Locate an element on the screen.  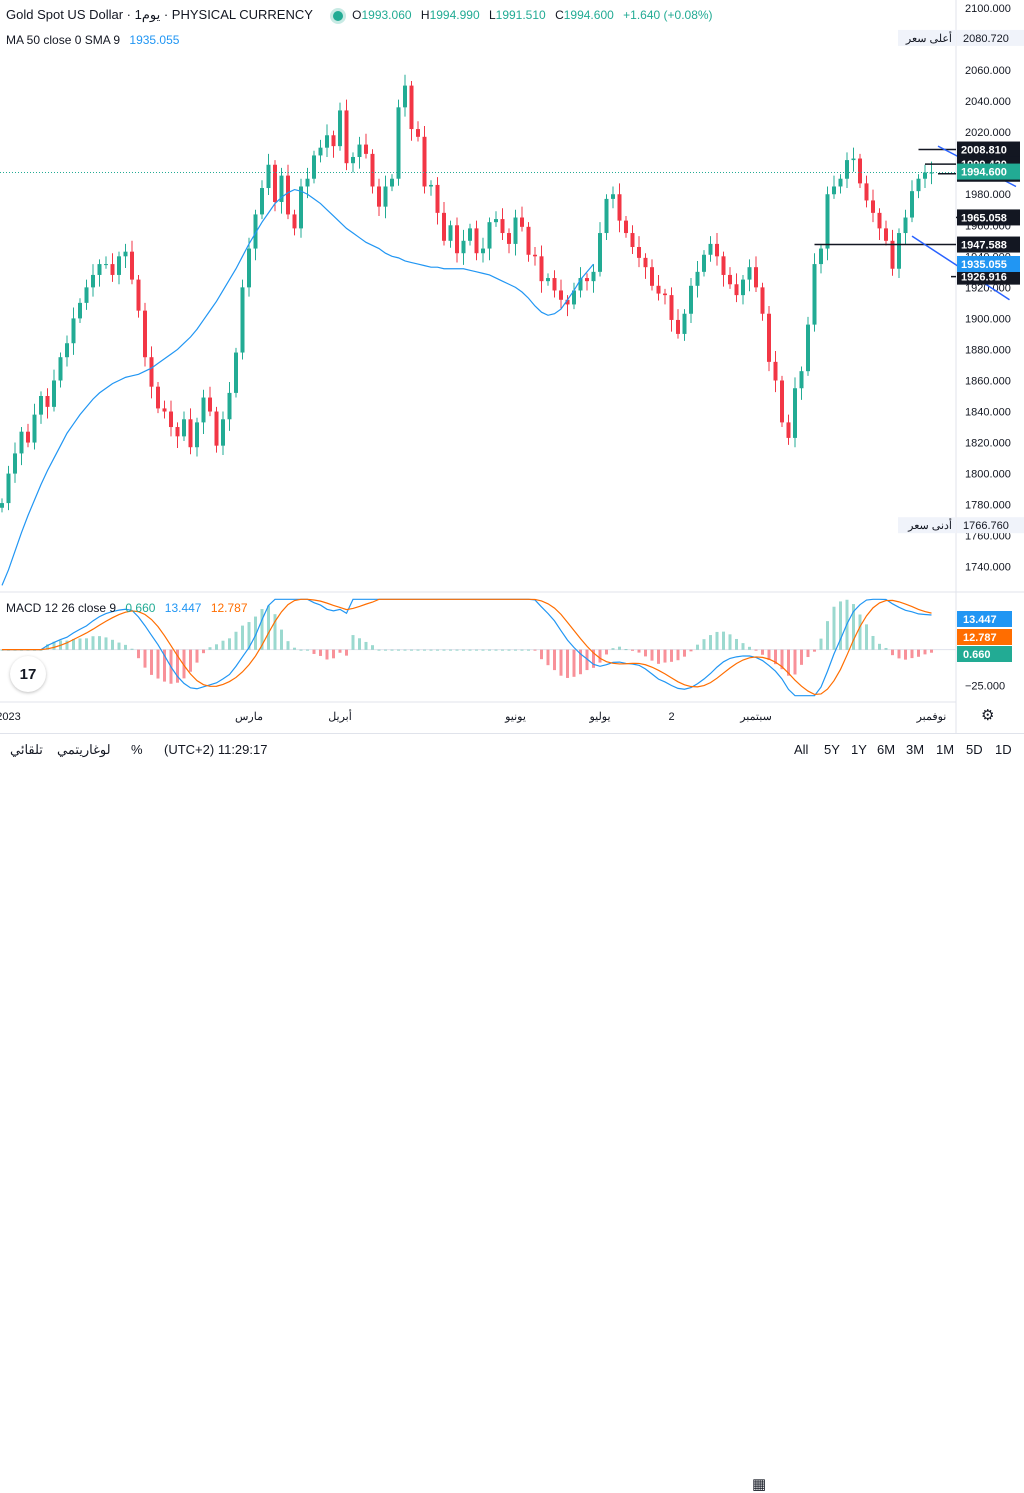
gear-icon: ⚙ is located at coordinates (988, 715).